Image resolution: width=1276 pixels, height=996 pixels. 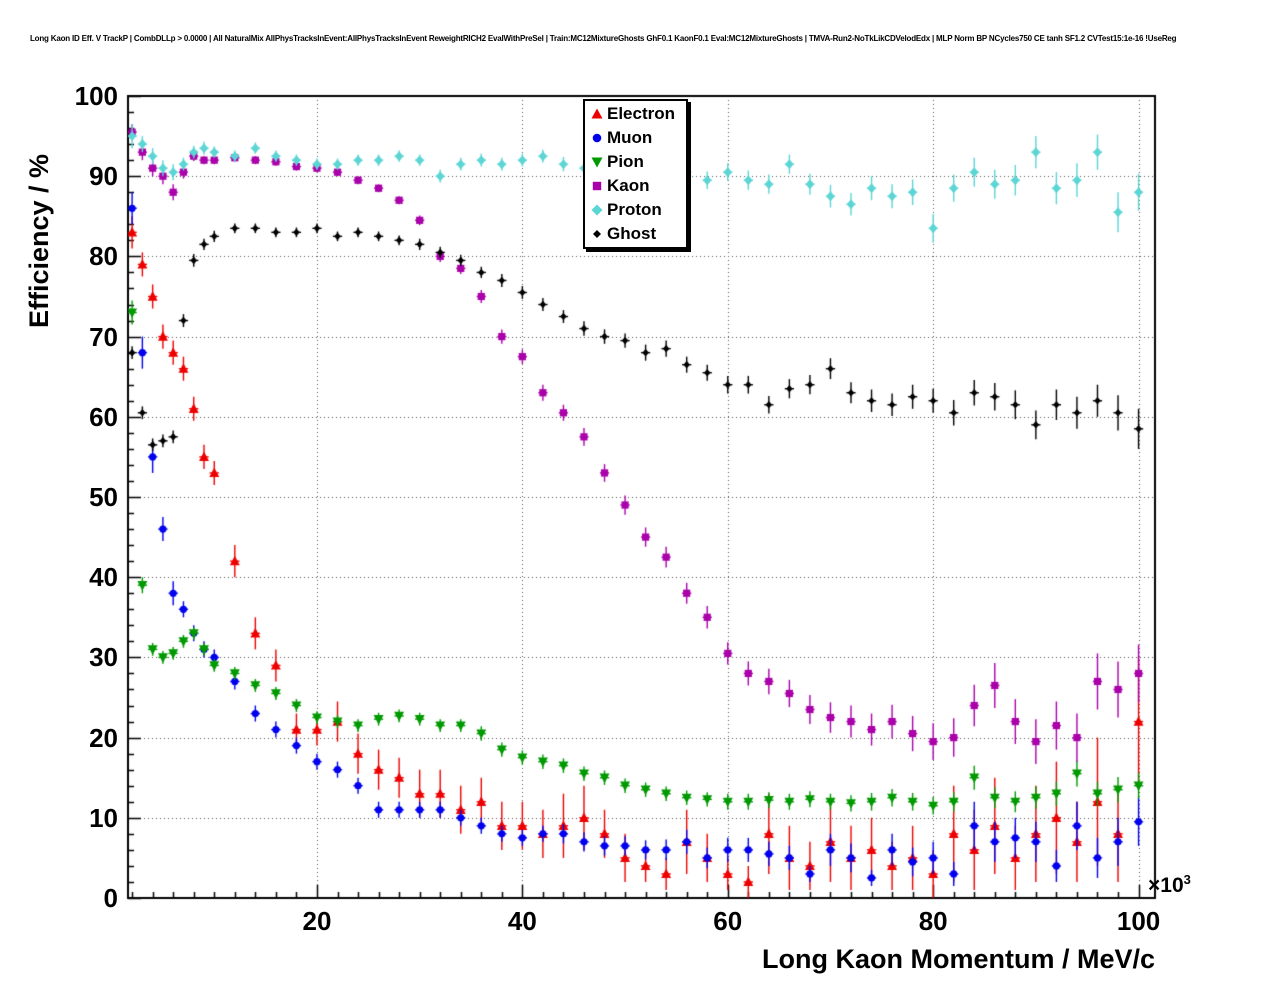 I want to click on muon-marker-icon, so click(x=597, y=138).